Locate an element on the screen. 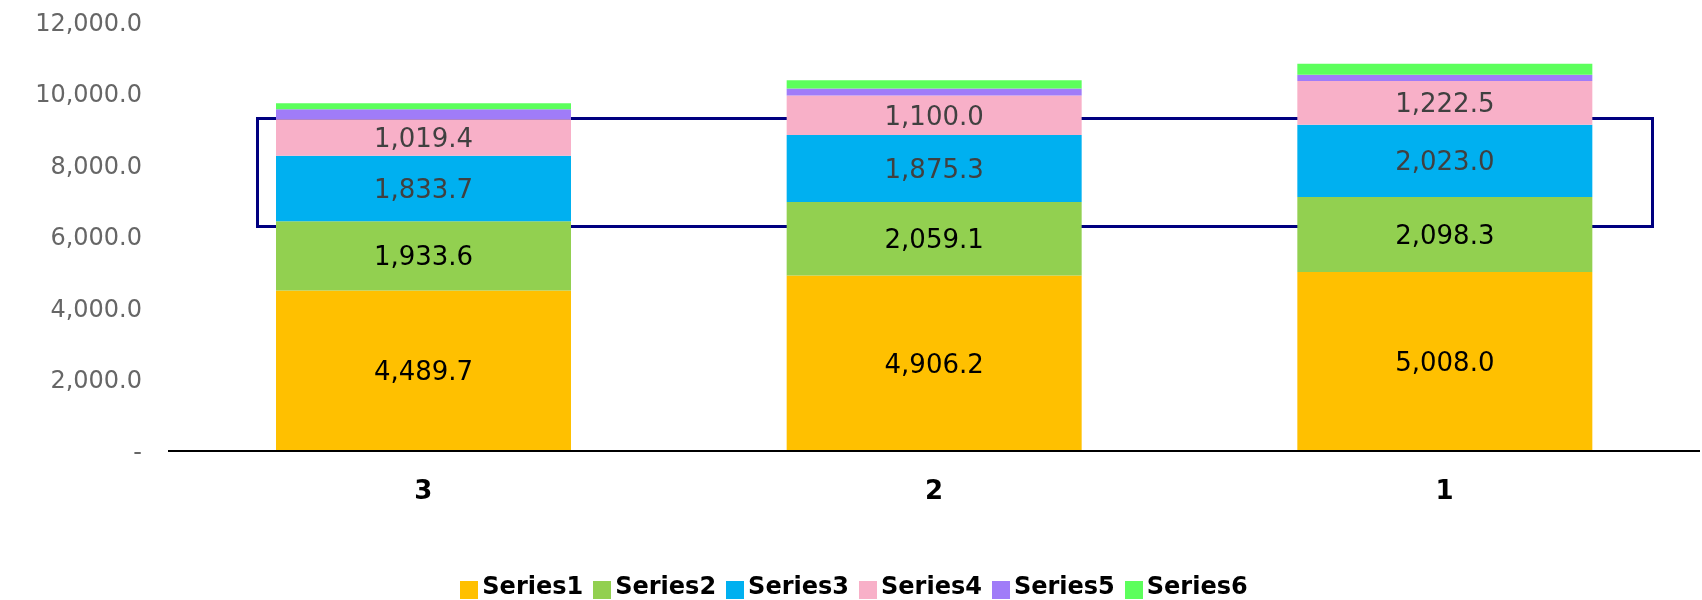  data-label: 1,019.4 is located at coordinates (423, 137).